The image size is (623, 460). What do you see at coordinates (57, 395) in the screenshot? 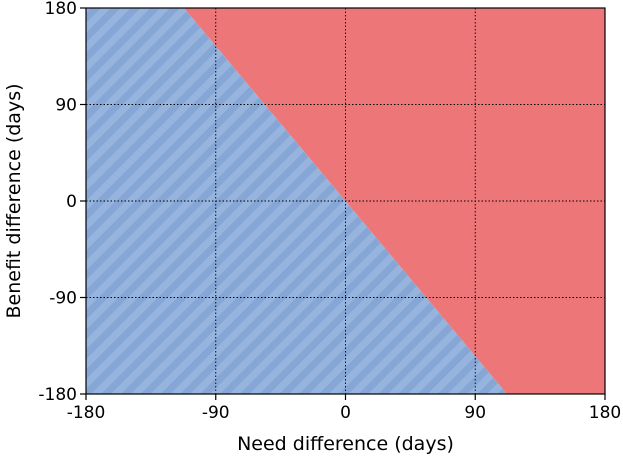
I see `y-tick-label: -180` at bounding box center [57, 395].